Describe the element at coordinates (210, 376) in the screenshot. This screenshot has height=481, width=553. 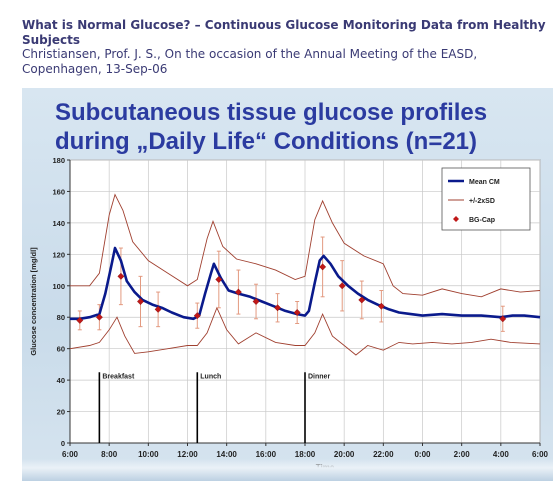
I see `meal-marker-label: Lunch` at that location.